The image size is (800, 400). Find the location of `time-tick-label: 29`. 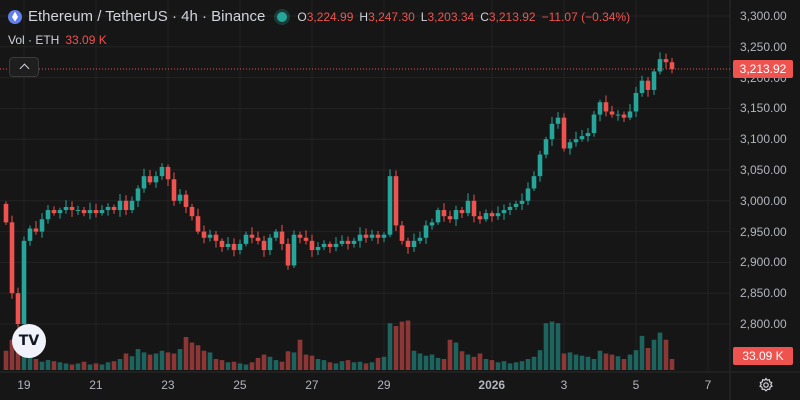

time-tick-label: 29 is located at coordinates (384, 385).